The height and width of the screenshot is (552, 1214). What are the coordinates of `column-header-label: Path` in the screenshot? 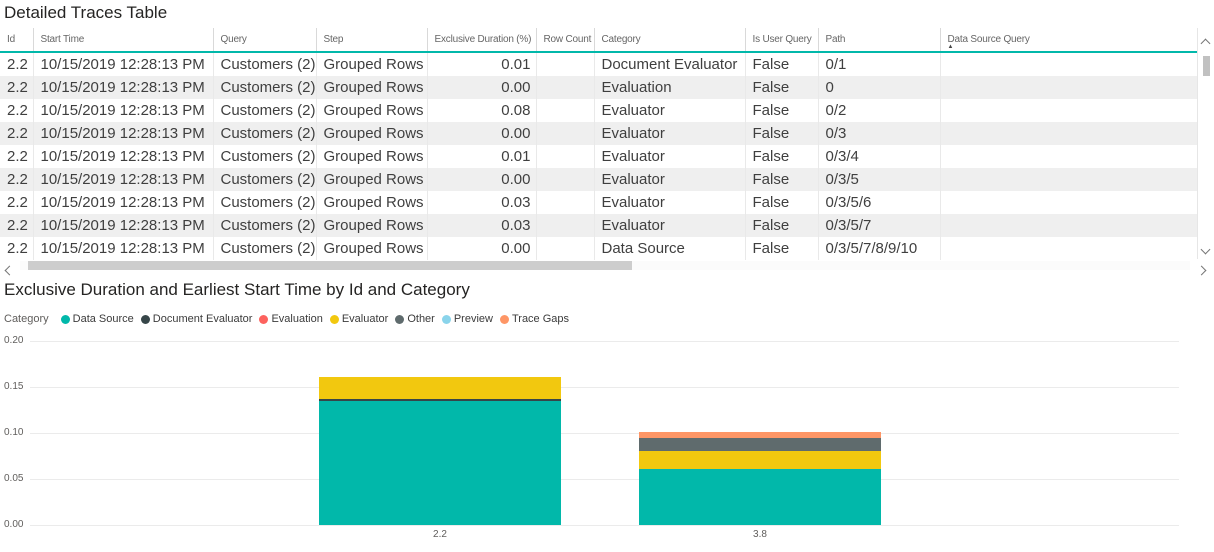 It's located at (835, 39).